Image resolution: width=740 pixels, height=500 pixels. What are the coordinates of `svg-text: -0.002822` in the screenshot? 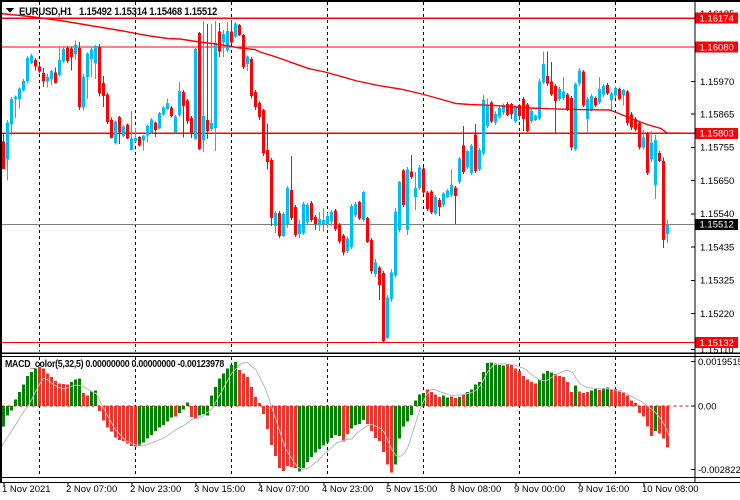 It's located at (719, 470).